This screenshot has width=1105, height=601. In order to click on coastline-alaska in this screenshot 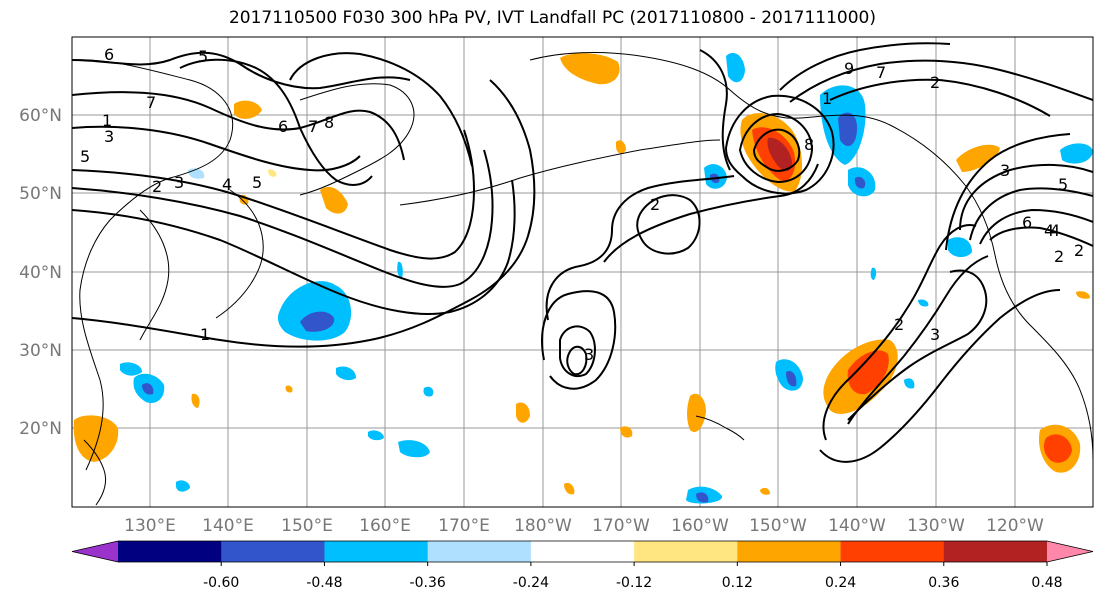, I will do `click(747, 119)`.